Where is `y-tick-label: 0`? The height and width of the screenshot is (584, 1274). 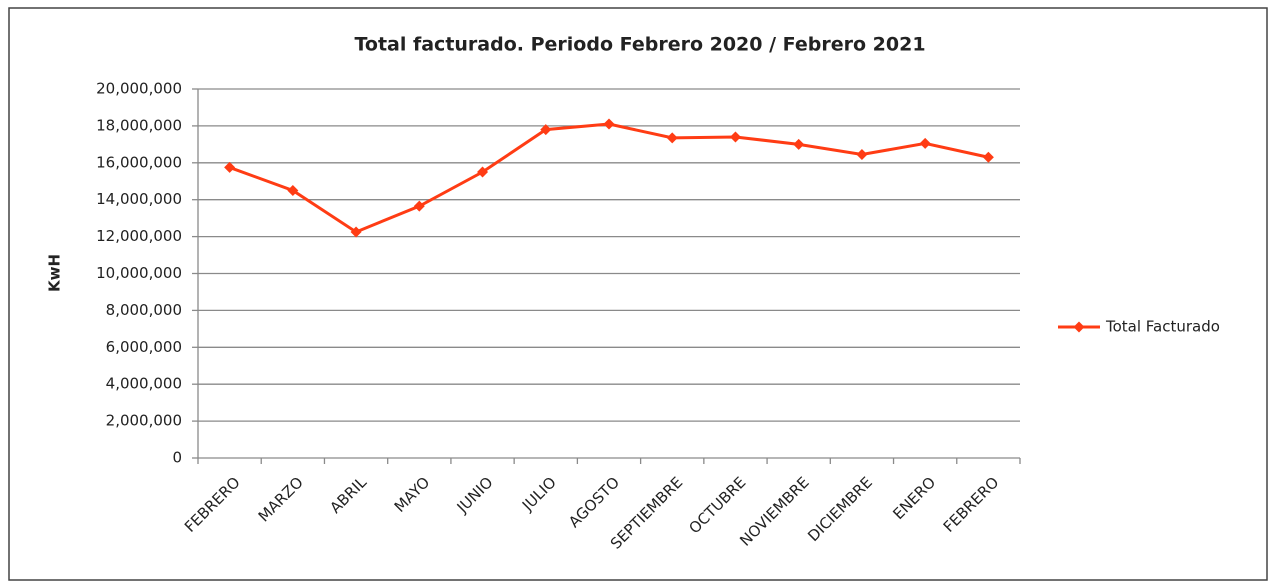 y-tick-label: 0 is located at coordinates (177, 458).